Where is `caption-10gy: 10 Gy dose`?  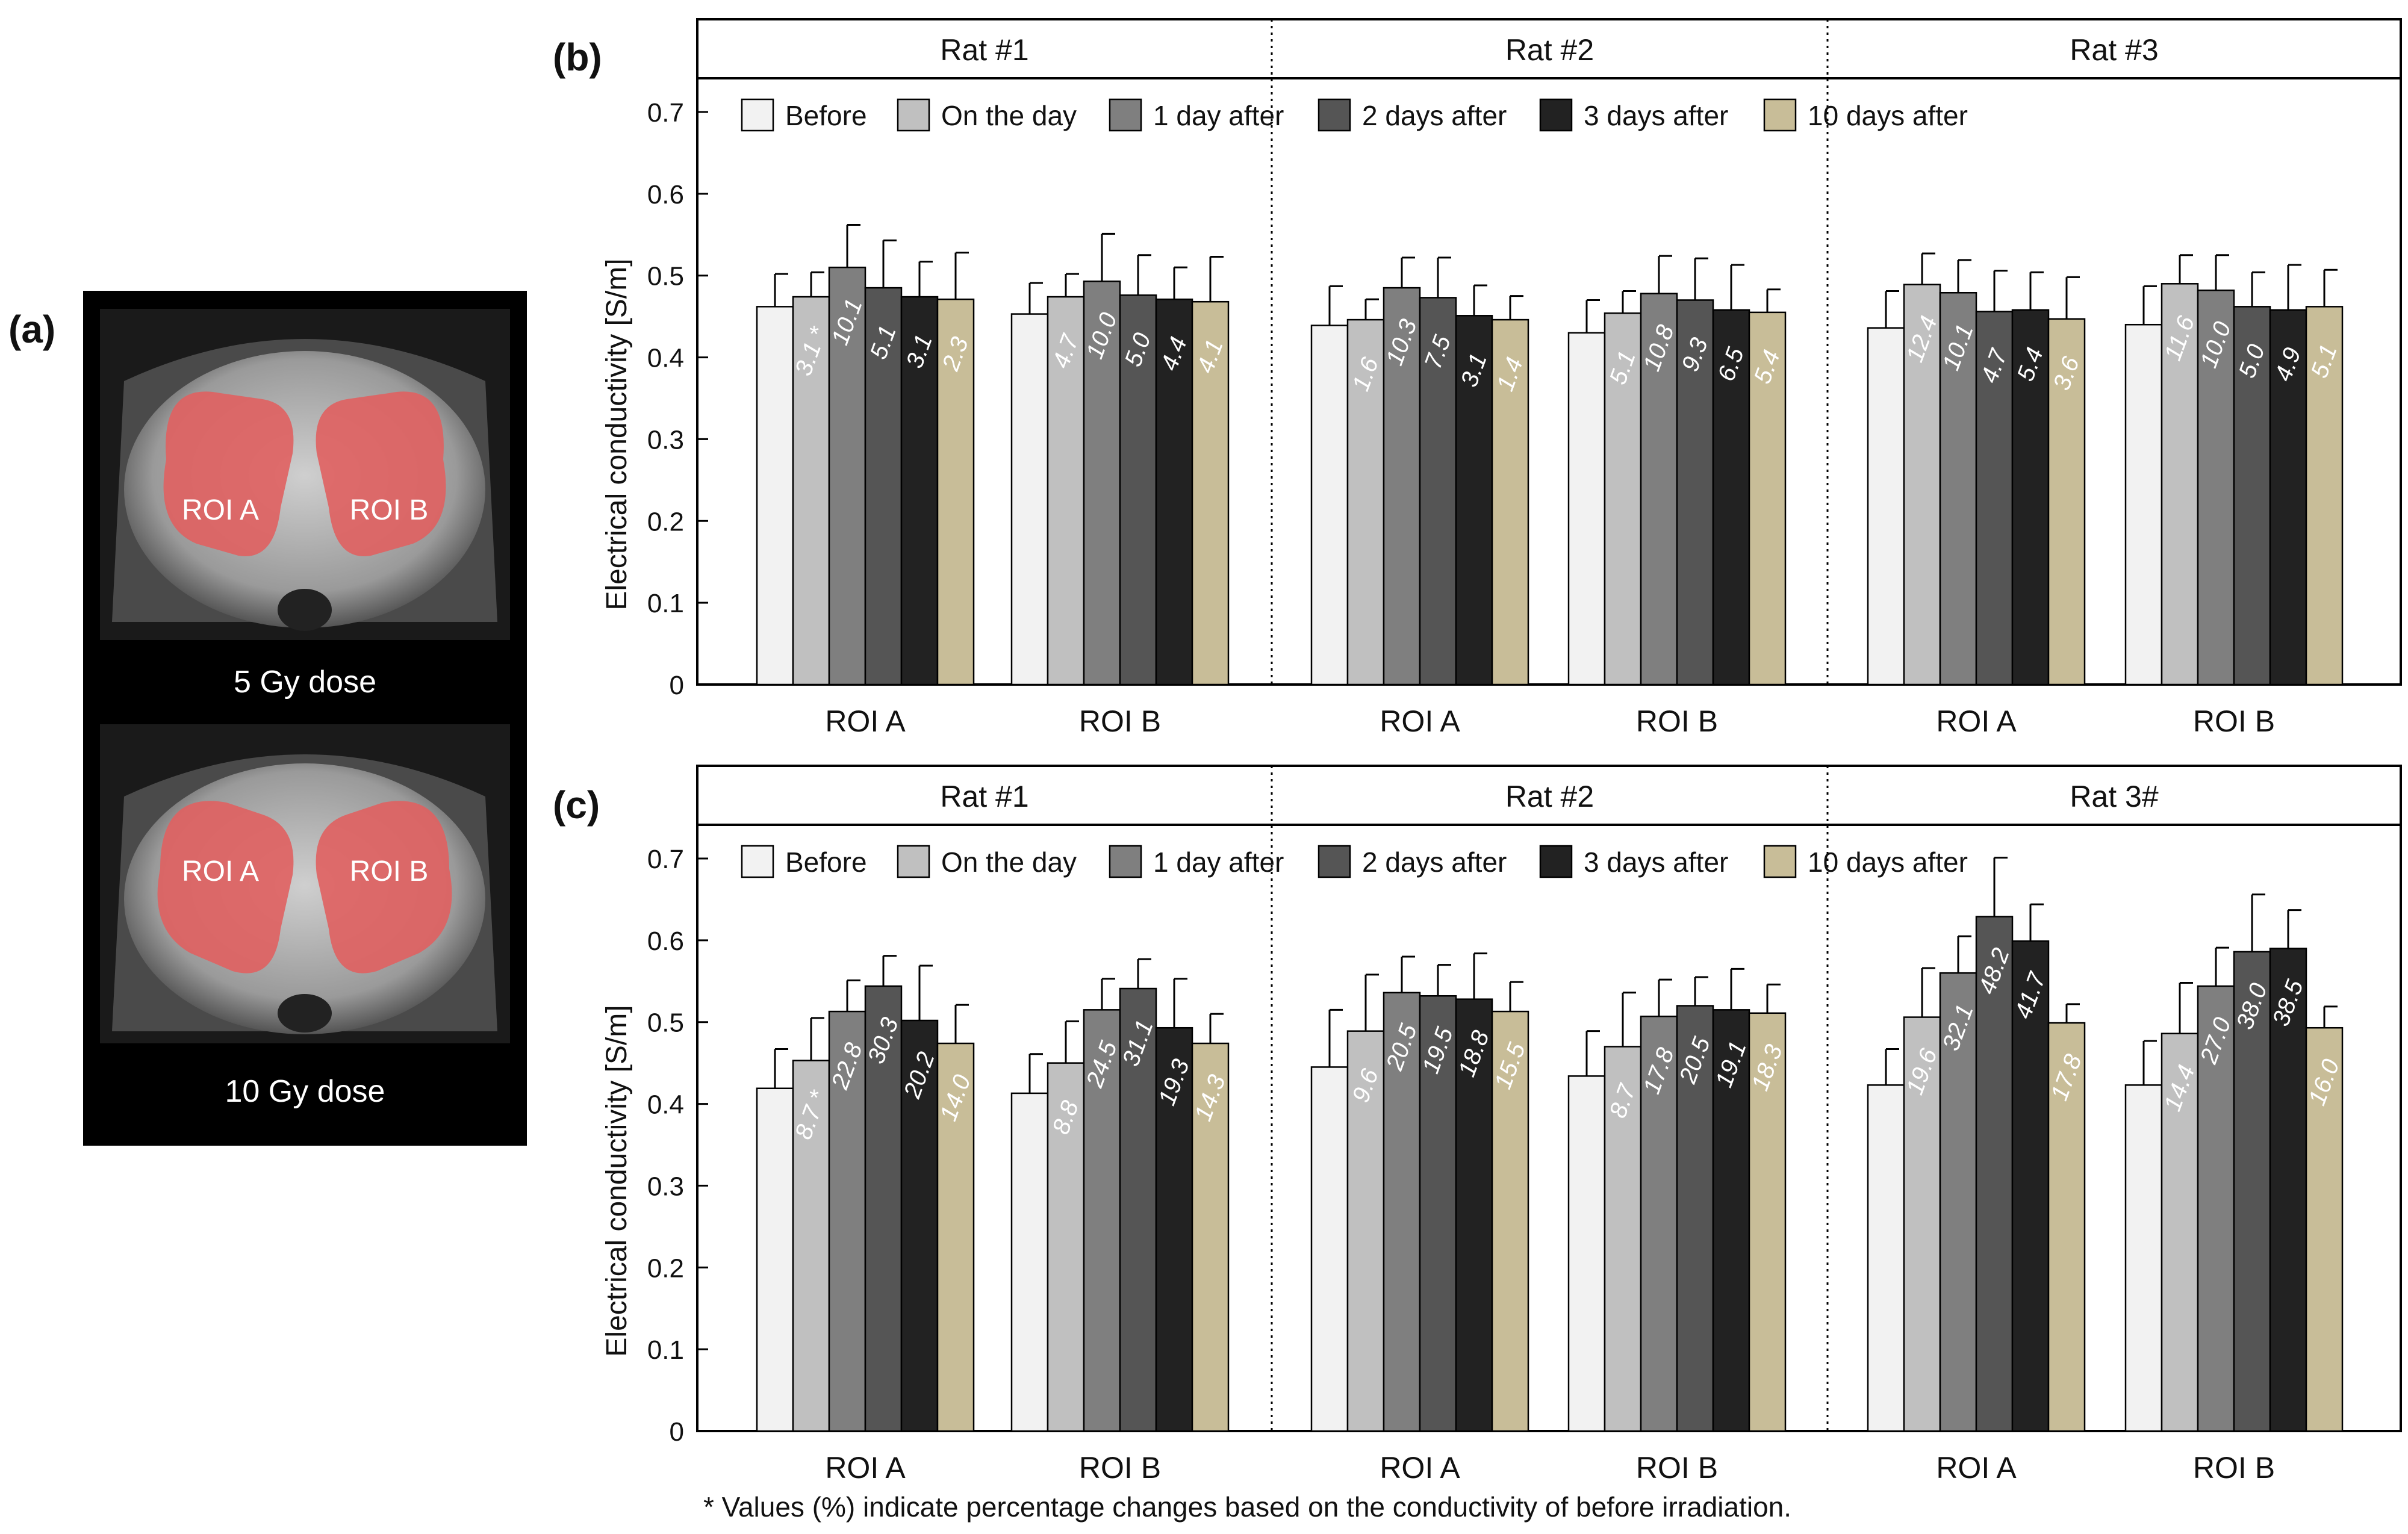
caption-10gy: 10 Gy dose is located at coordinates (305, 1091).